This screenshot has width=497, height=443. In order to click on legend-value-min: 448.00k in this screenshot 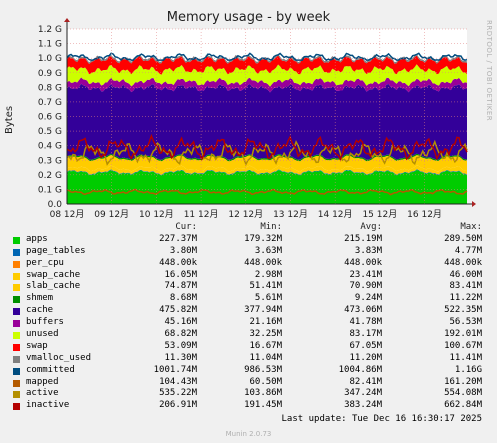, I will do `click(263, 262)`.